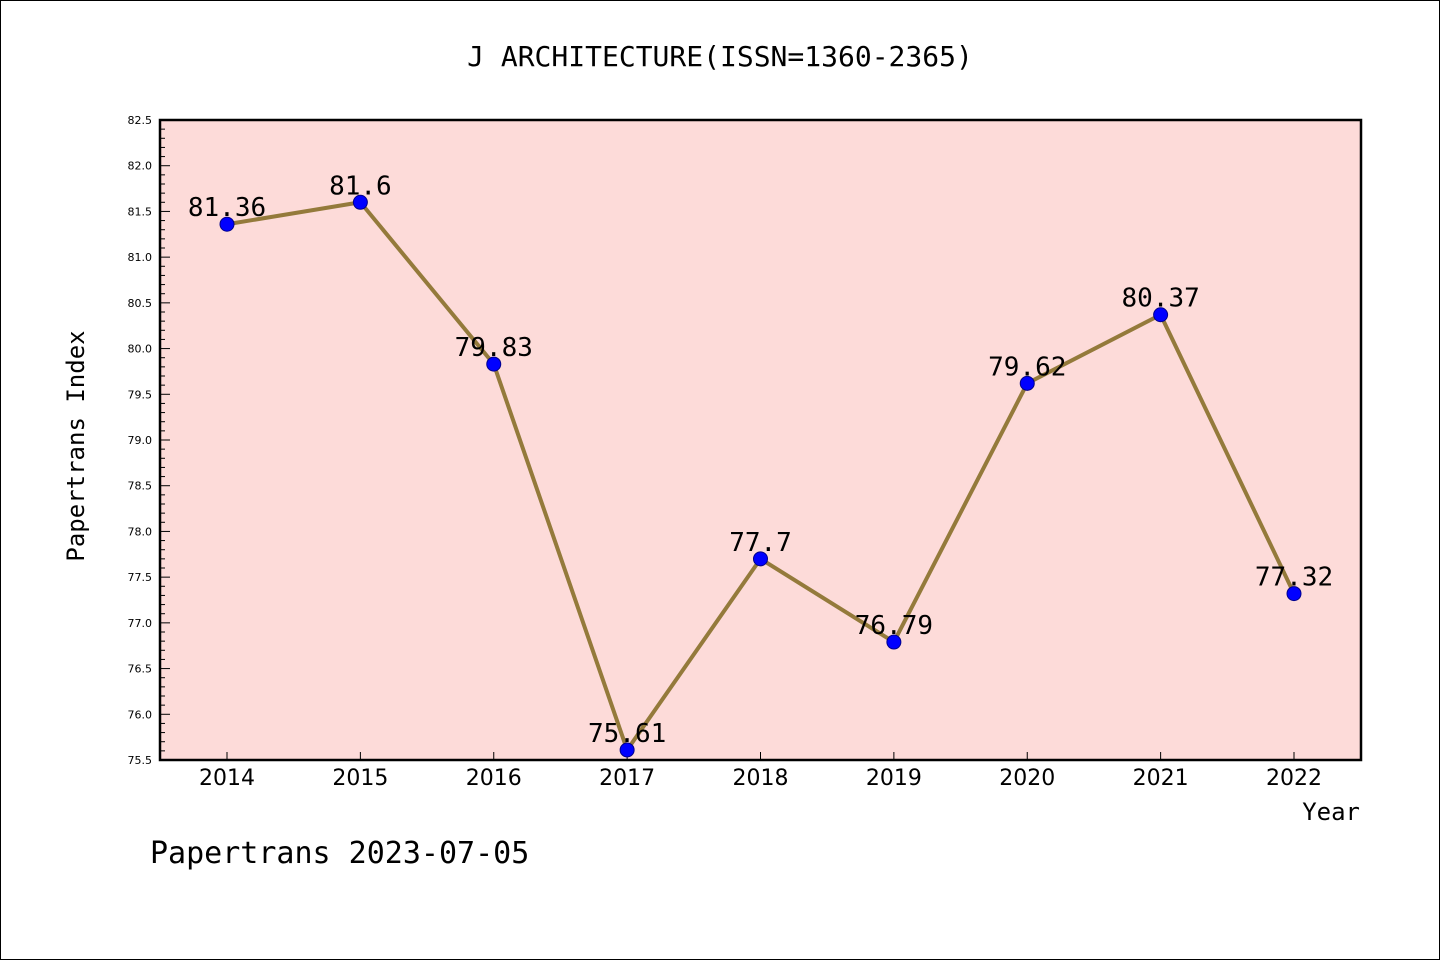 This screenshot has width=1440, height=960. What do you see at coordinates (761, 778) in the screenshot?
I see `x-tick-label: 2018` at bounding box center [761, 778].